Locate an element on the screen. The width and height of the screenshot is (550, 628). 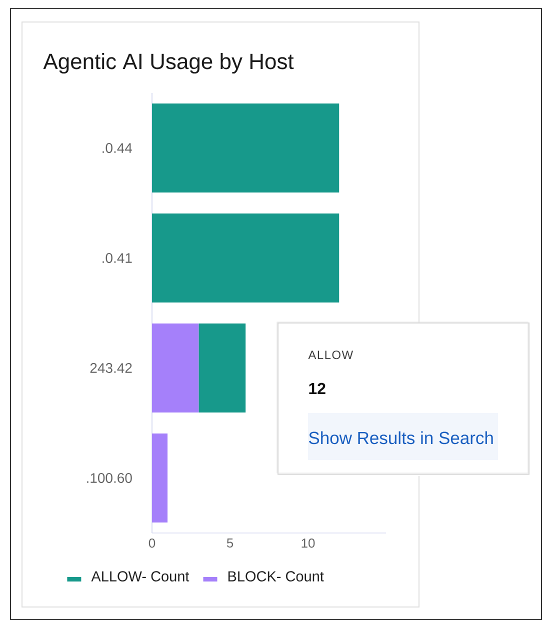
y-tick-label: .0.41 is located at coordinates (117, 258).